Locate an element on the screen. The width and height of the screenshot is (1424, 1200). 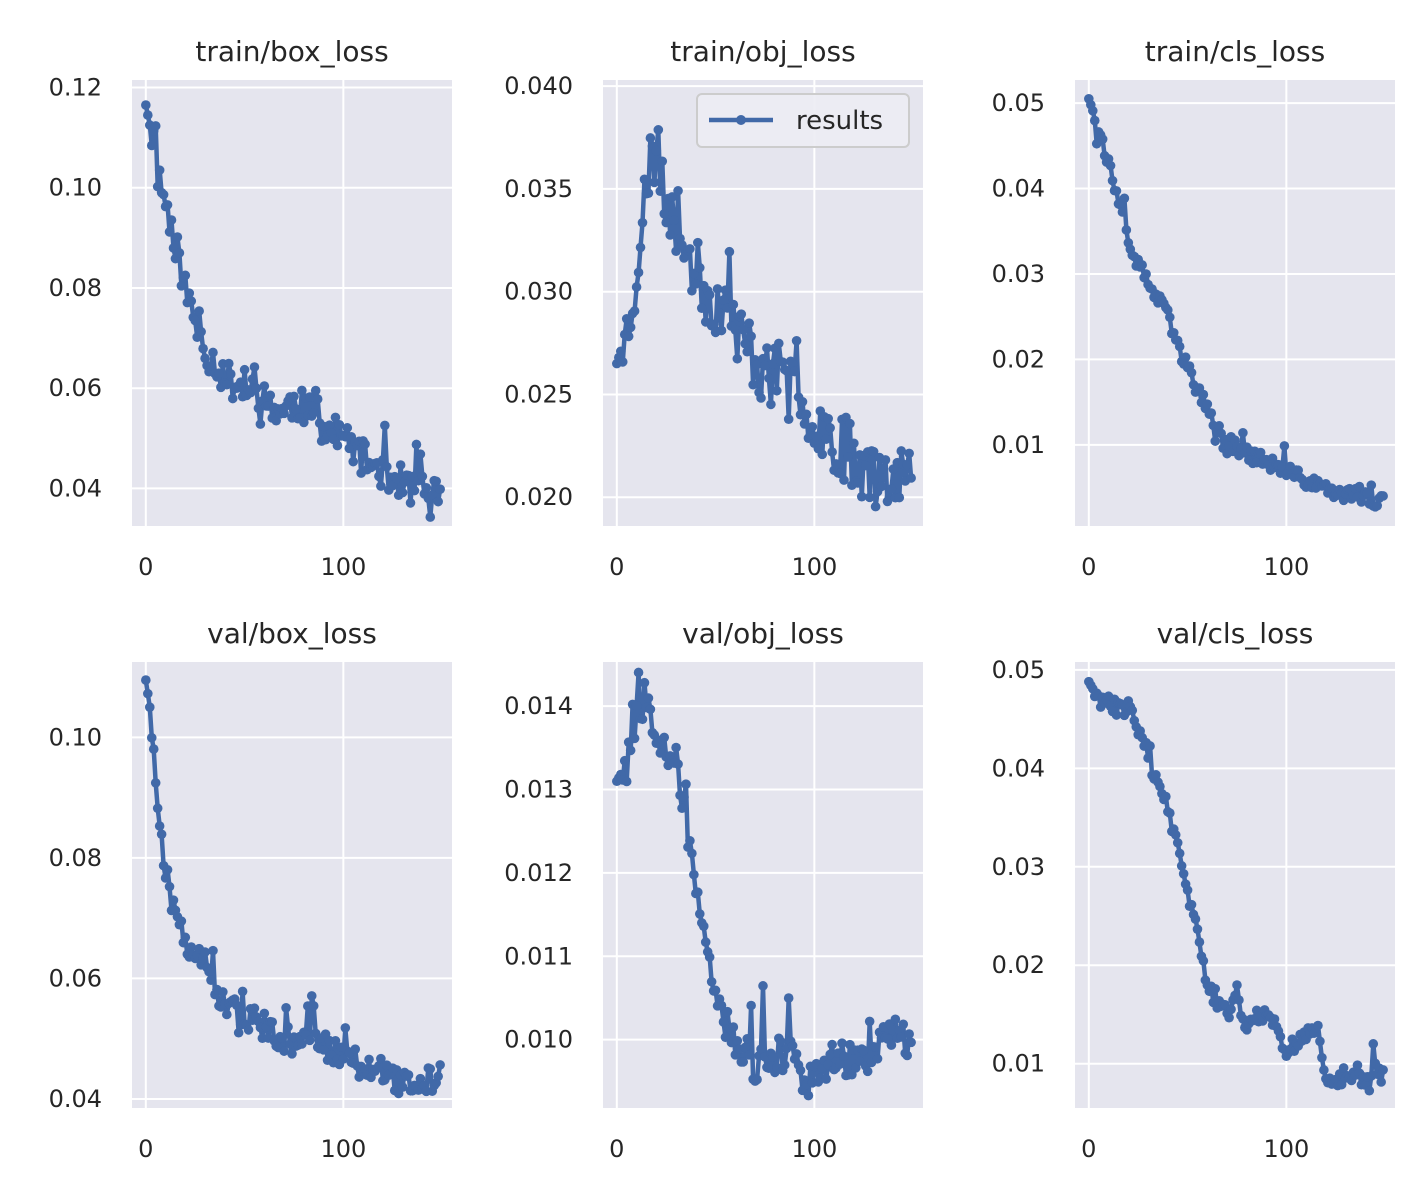
y-tick-label: 0.012 is located at coordinates (538, 873).